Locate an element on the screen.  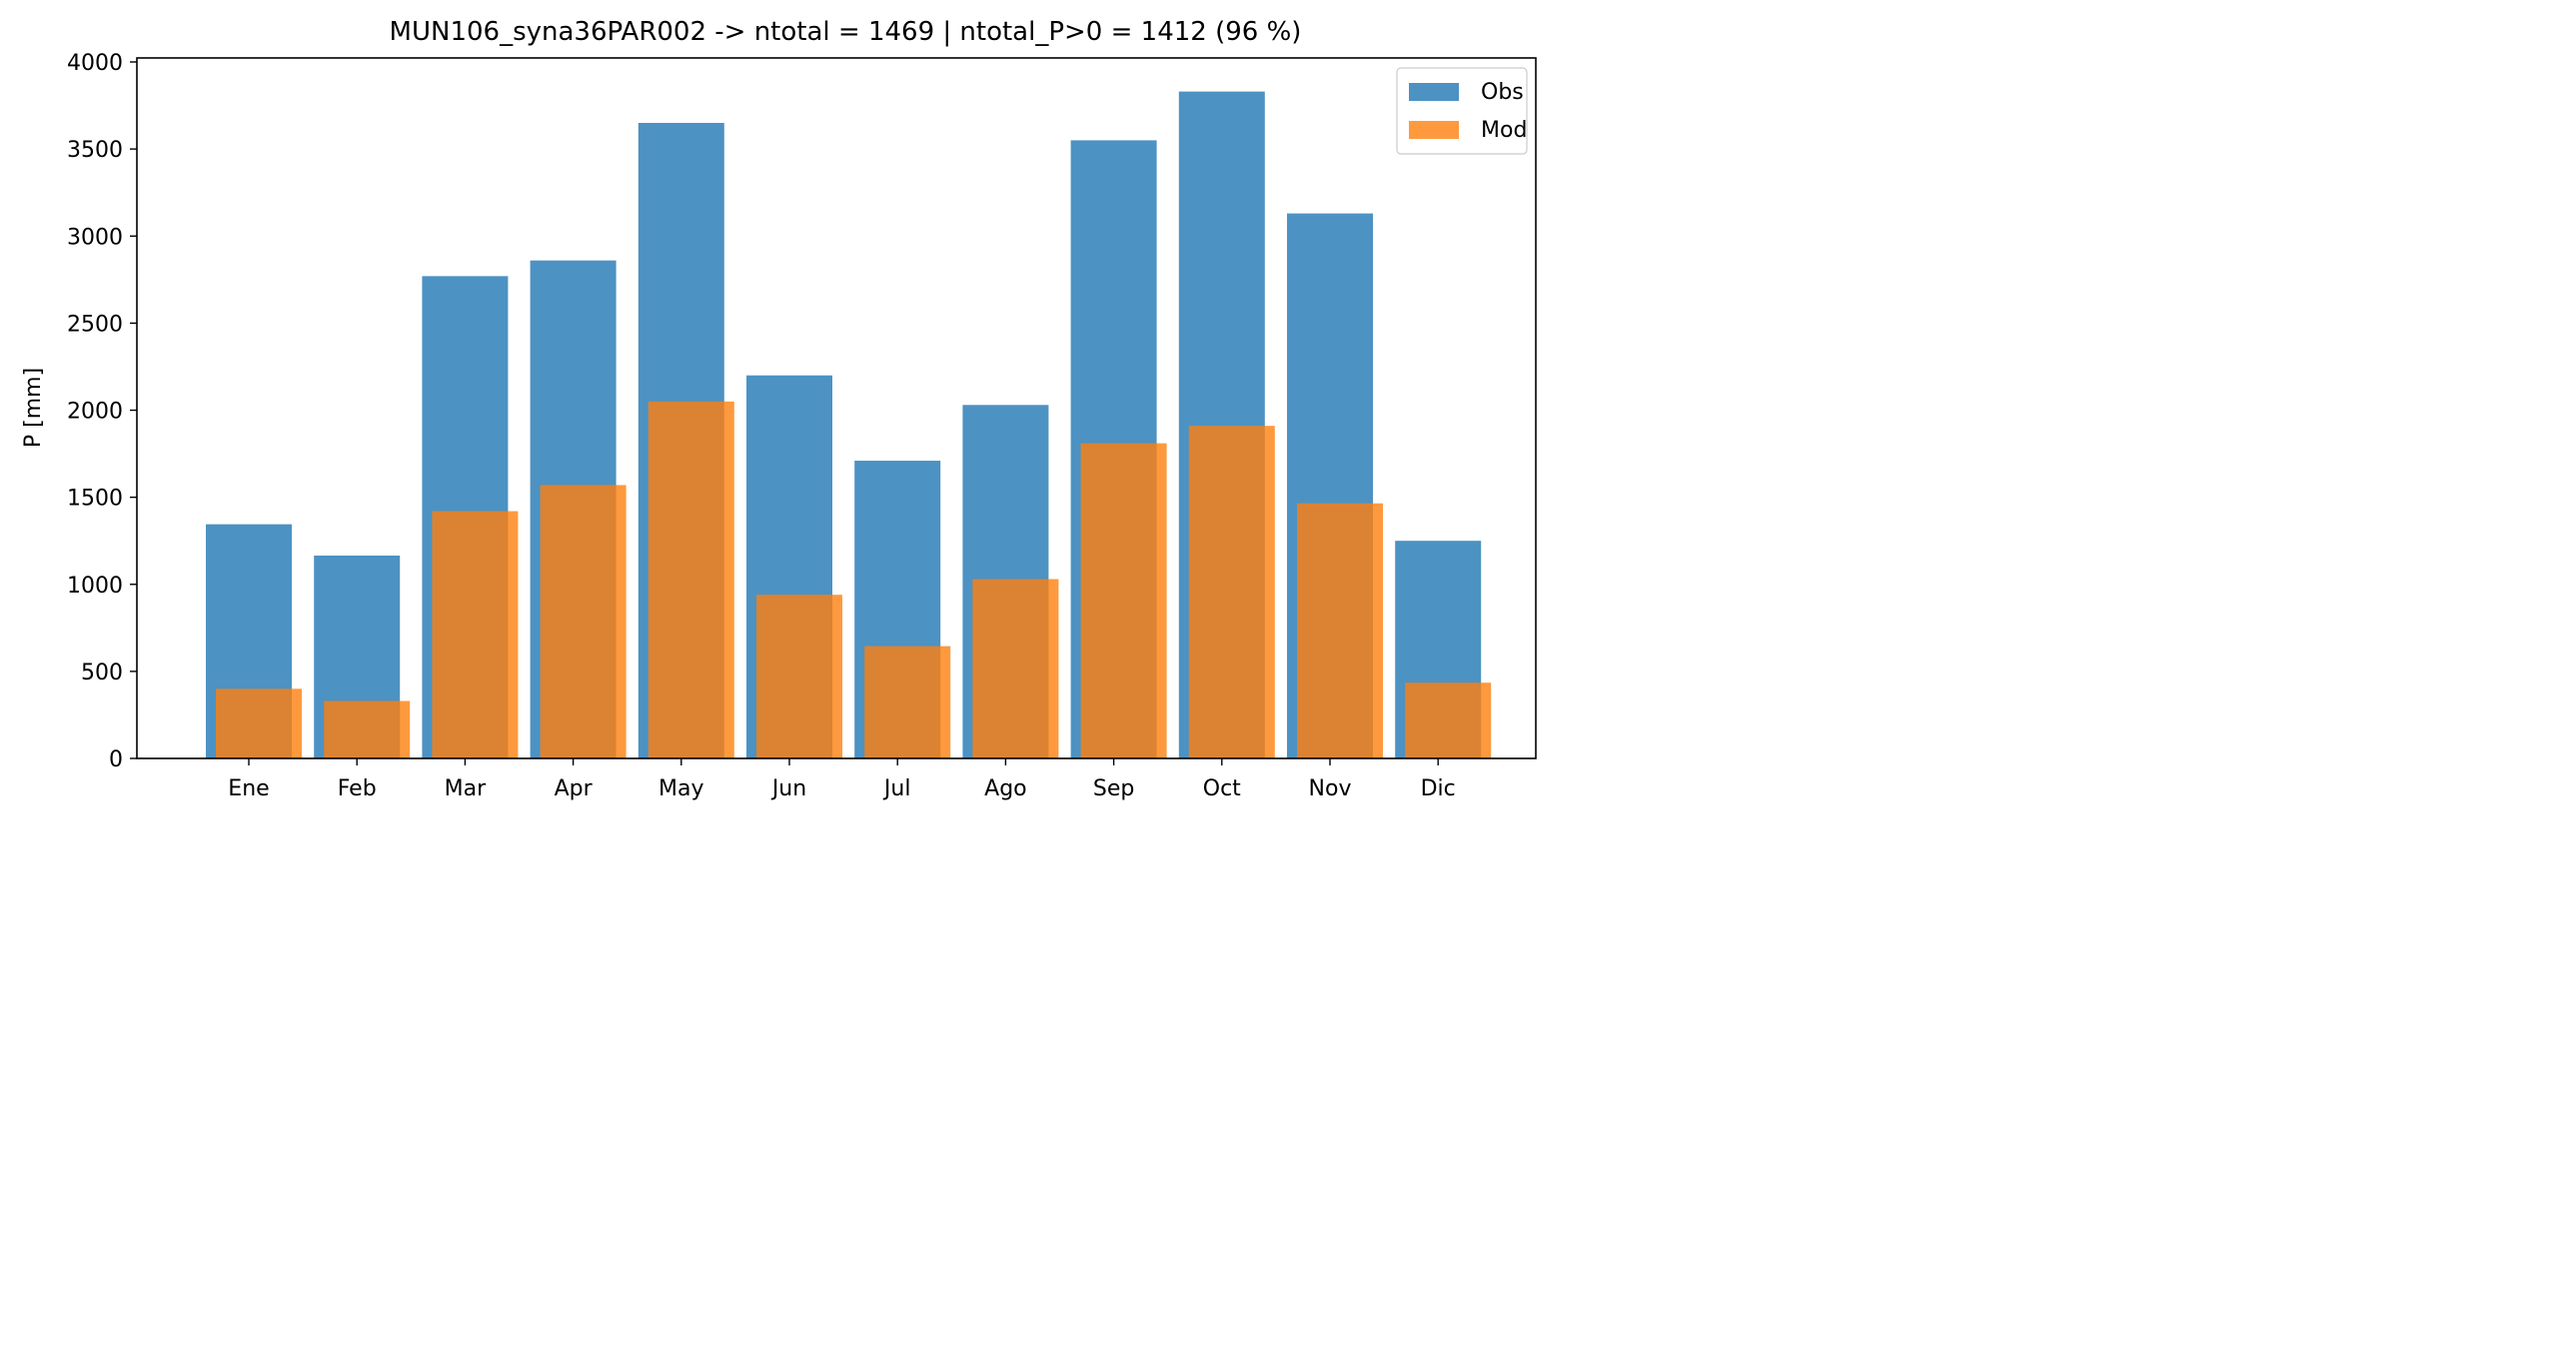
y-tick-label: 500 is located at coordinates (102, 673).